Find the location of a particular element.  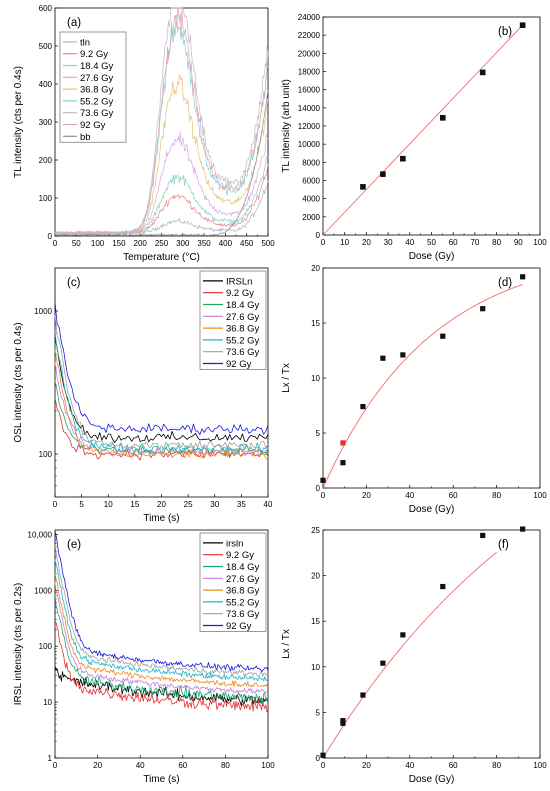

panel-label: (a) is located at coordinates (74, 23).